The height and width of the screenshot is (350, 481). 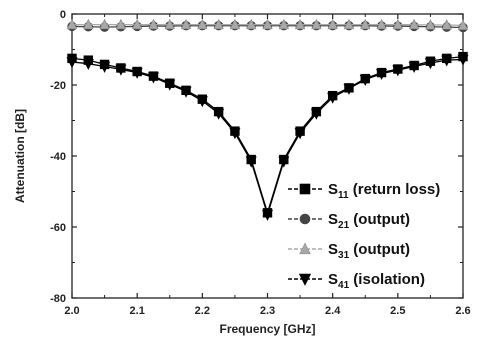 What do you see at coordinates (58, 228) in the screenshot?
I see `y-tick-label: -60` at bounding box center [58, 228].